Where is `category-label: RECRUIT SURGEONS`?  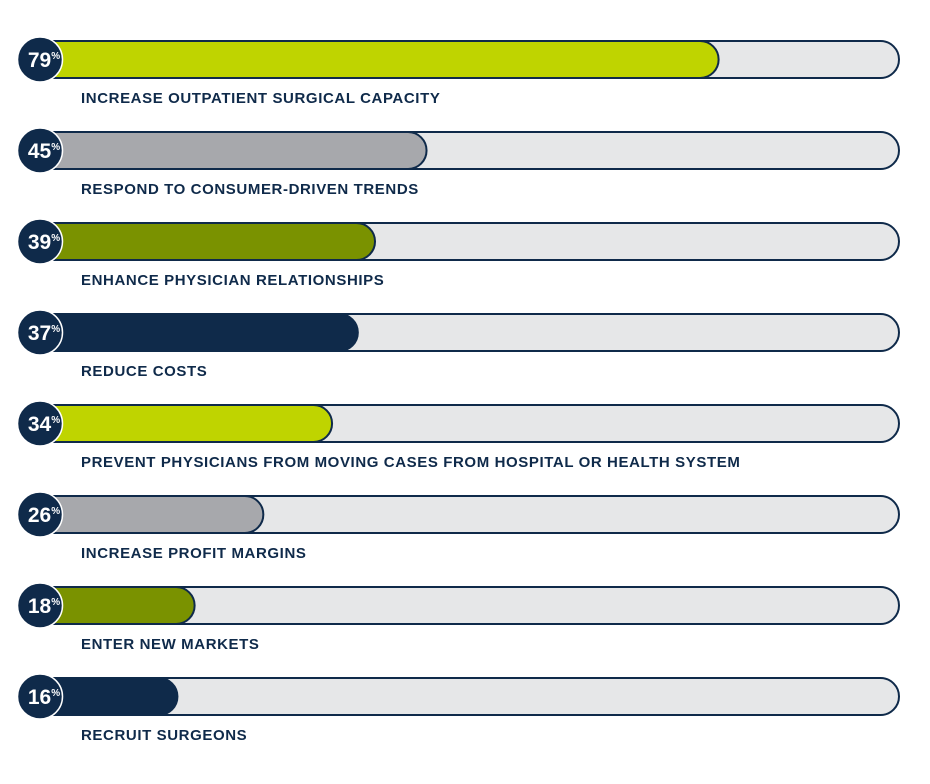
category-label: RECRUIT SURGEONS is located at coordinates (164, 735).